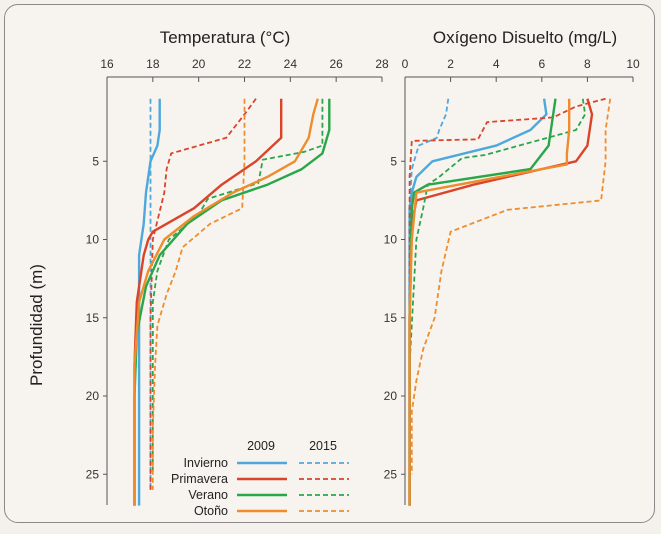 This screenshot has height=534, width=661. Describe the element at coordinates (95, 161) in the screenshot. I see `temperature-y-tick-label: 5` at that location.